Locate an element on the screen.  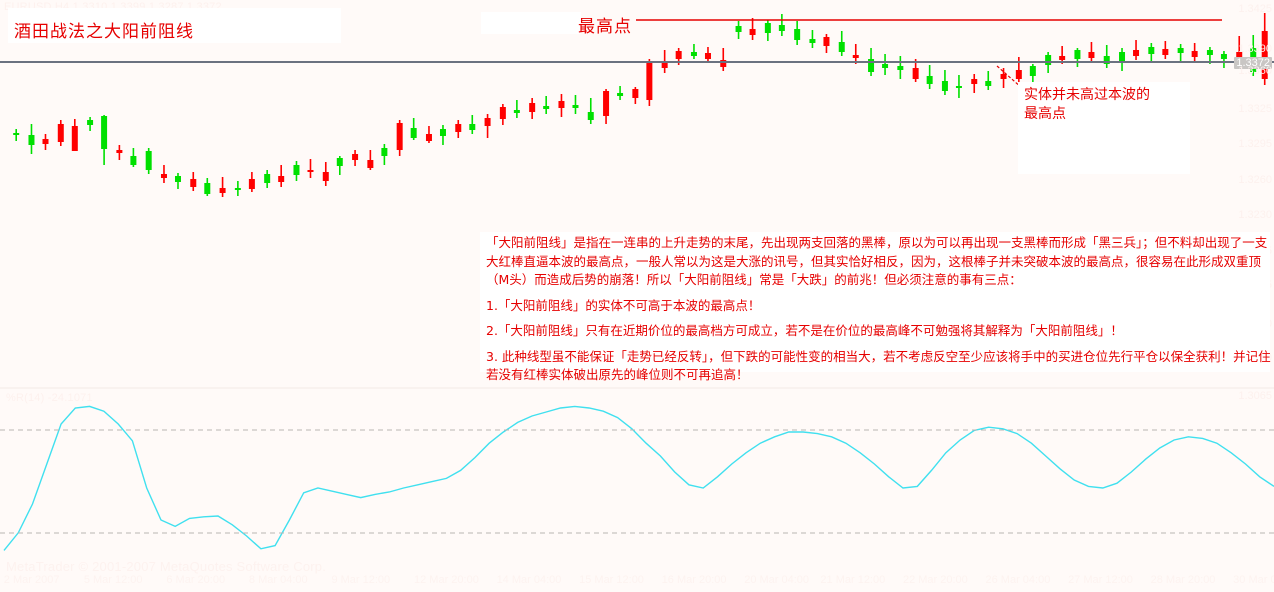
body-annotation-label: 实体并未高过本波的 最高点 is located at coordinates (1087, 104).